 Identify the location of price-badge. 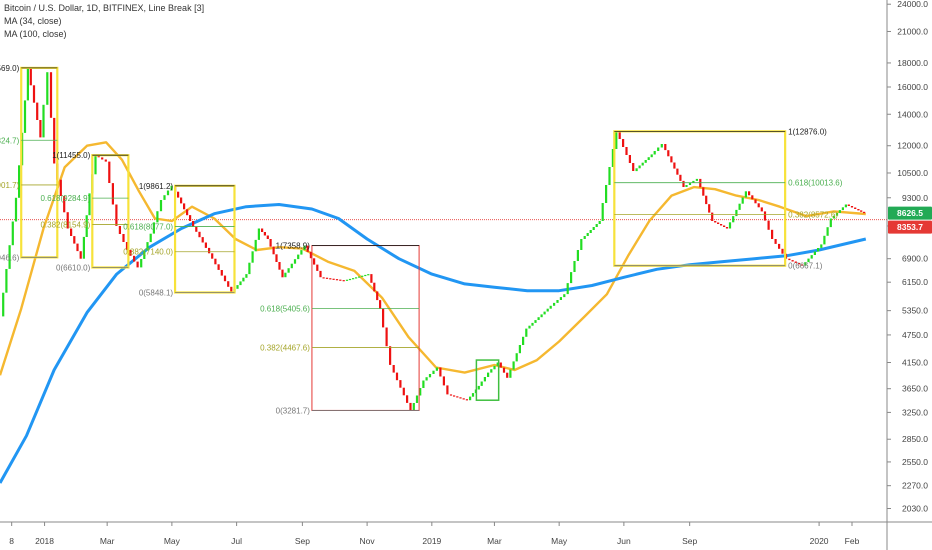
(910, 227).